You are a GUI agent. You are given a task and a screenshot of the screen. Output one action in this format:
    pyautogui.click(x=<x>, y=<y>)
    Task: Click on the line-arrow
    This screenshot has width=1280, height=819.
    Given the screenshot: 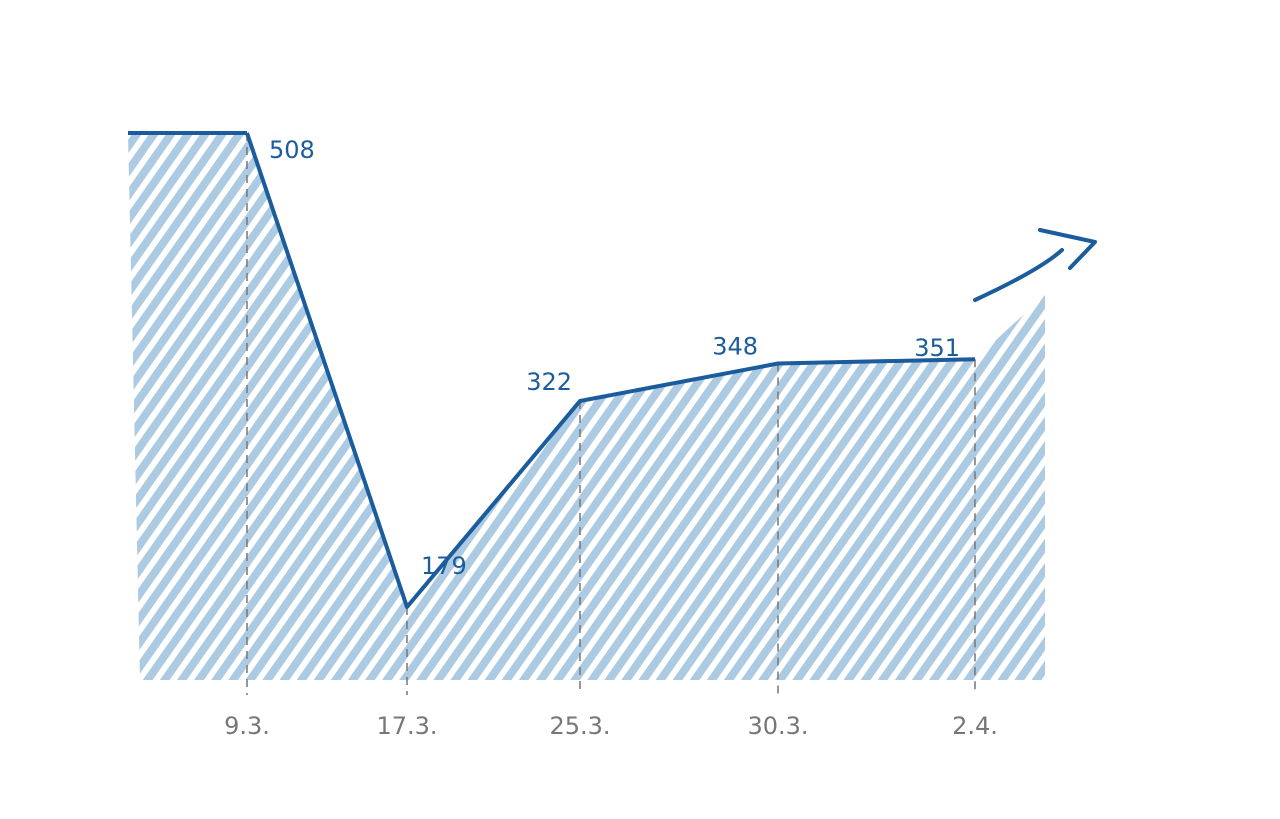 What is the action you would take?
    pyautogui.click(x=1035, y=265)
    